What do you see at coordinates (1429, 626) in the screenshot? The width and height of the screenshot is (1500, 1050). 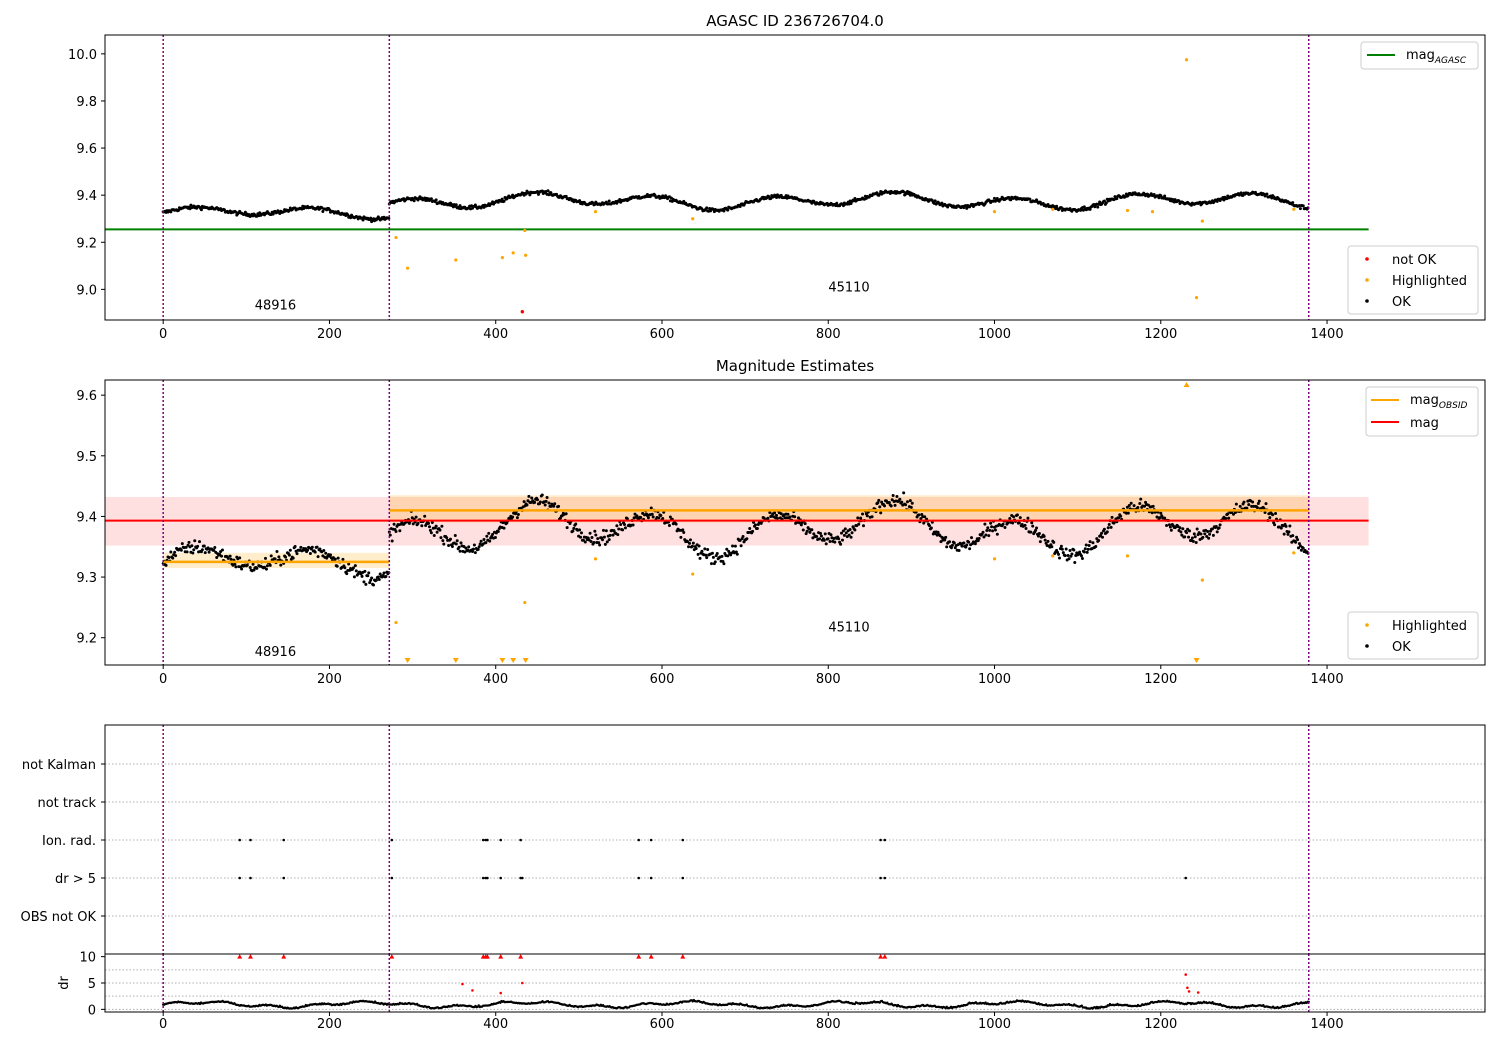 I see `legend-label: Highlighted` at bounding box center [1429, 626].